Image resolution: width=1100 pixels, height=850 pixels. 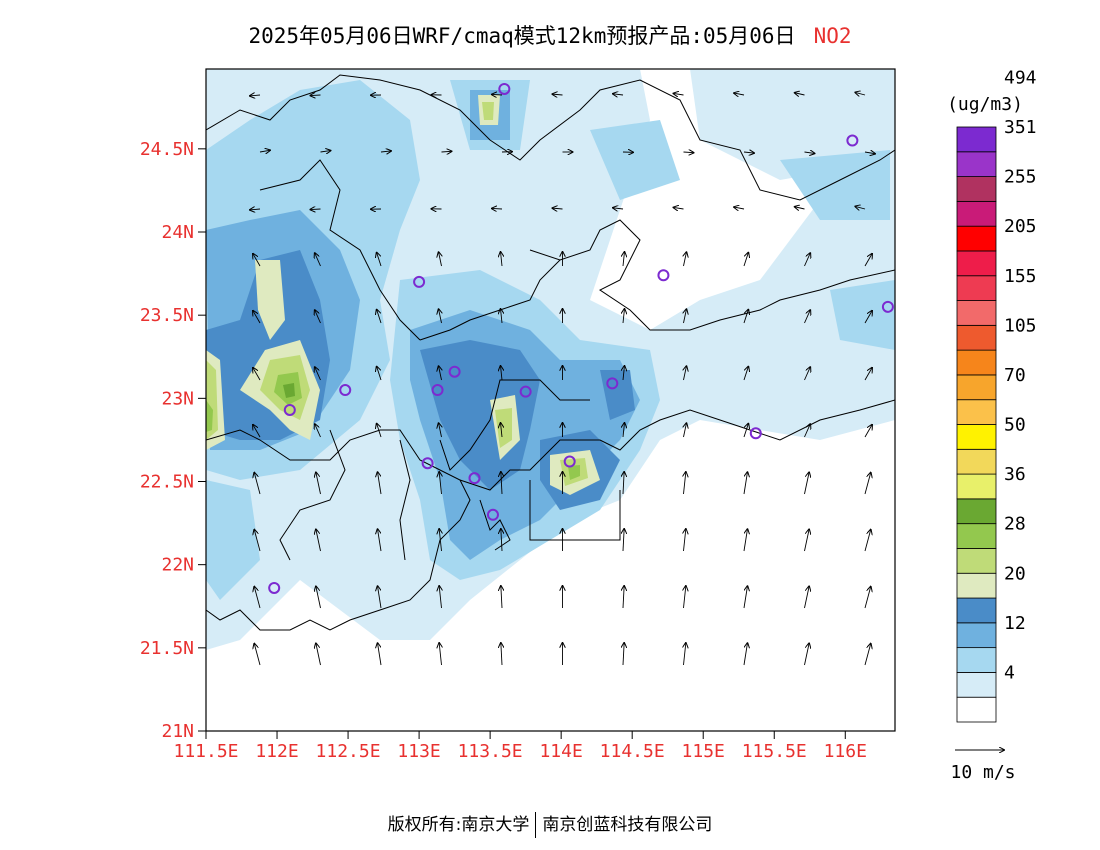 I want to click on copyright-owner: 版权所有:南京大学, so click(x=458, y=825).